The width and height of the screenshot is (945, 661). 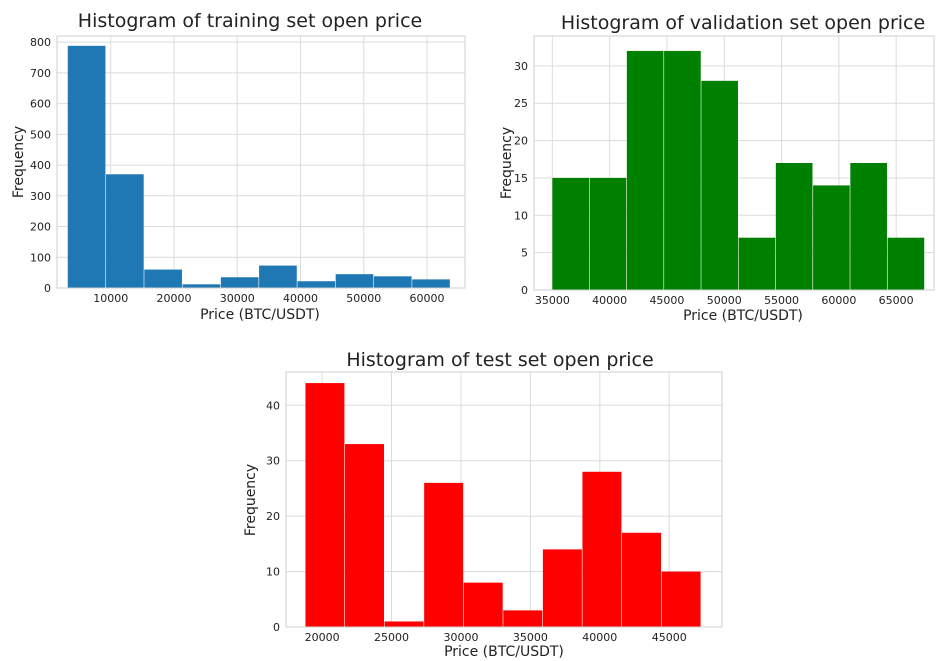 What do you see at coordinates (521, 103) in the screenshot?
I see `y-tick-label: 25` at bounding box center [521, 103].